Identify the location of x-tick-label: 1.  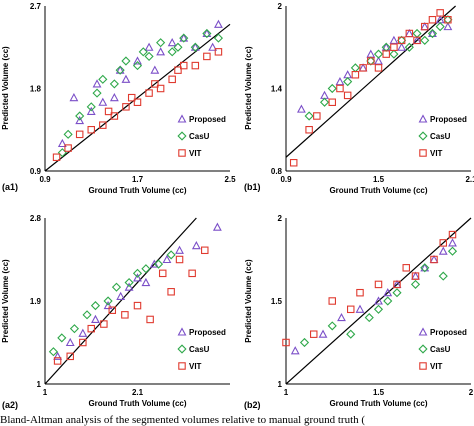
(286, 392).